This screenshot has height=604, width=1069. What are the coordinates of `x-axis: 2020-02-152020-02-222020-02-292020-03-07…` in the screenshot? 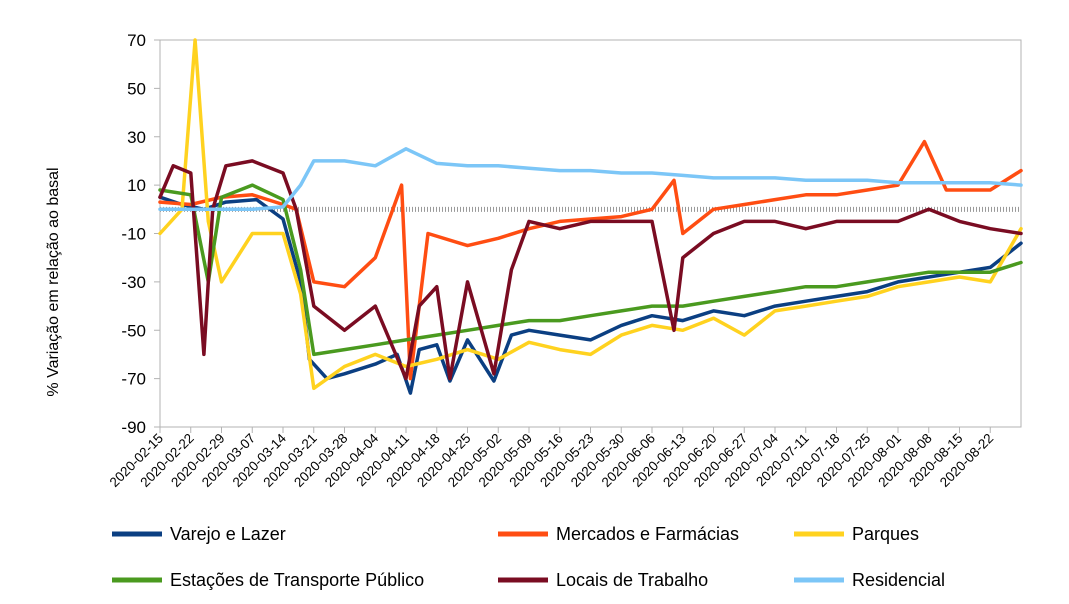 It's located at (551, 458).